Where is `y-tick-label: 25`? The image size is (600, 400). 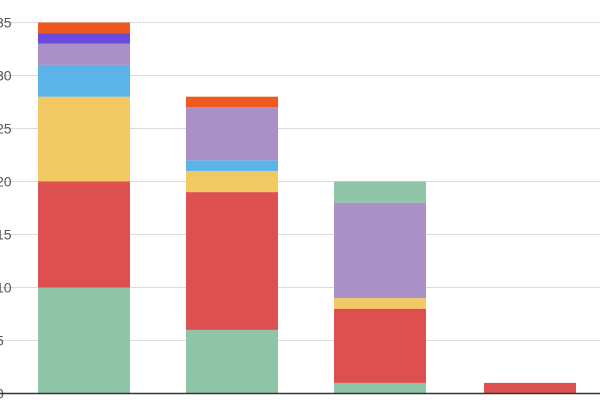 y-tick-label: 25 is located at coordinates (6, 129).